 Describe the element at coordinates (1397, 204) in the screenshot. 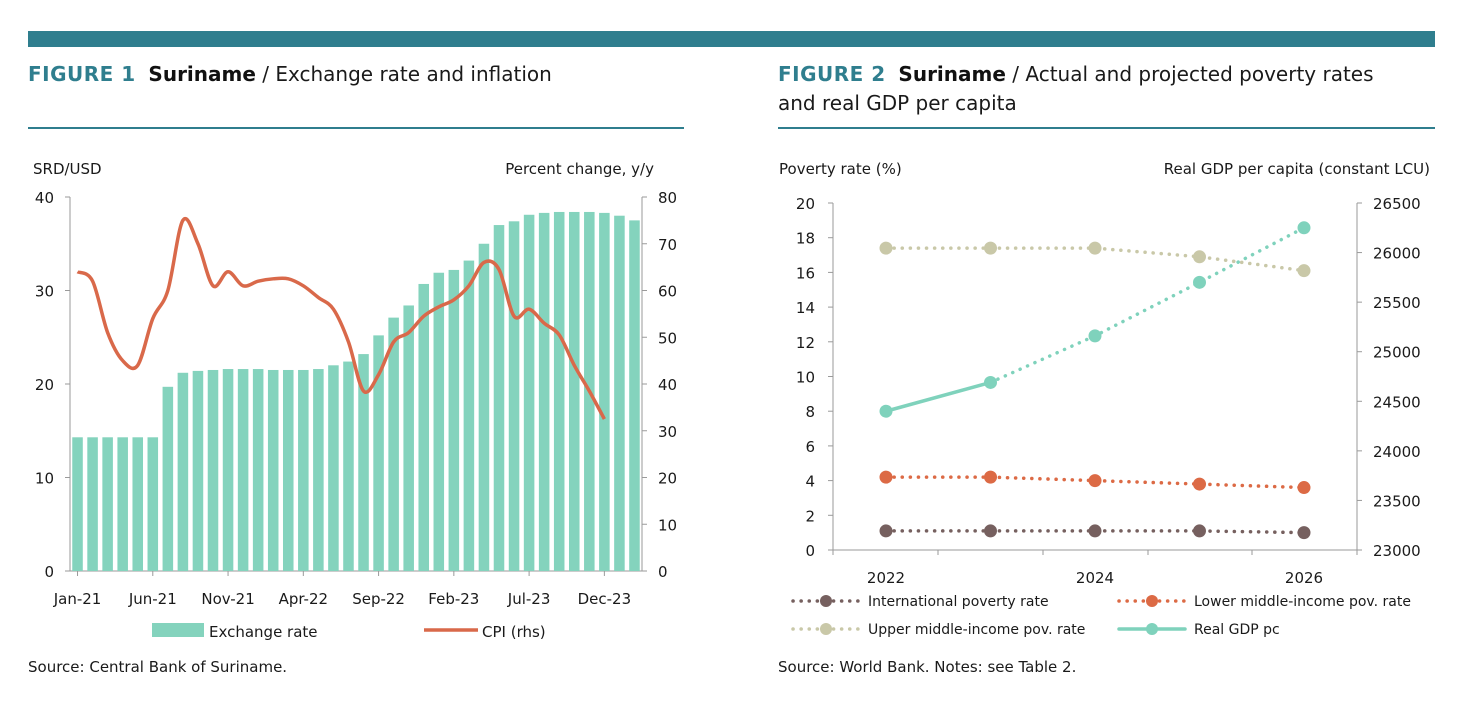

I see `y-tick-right-label: 26500` at that location.